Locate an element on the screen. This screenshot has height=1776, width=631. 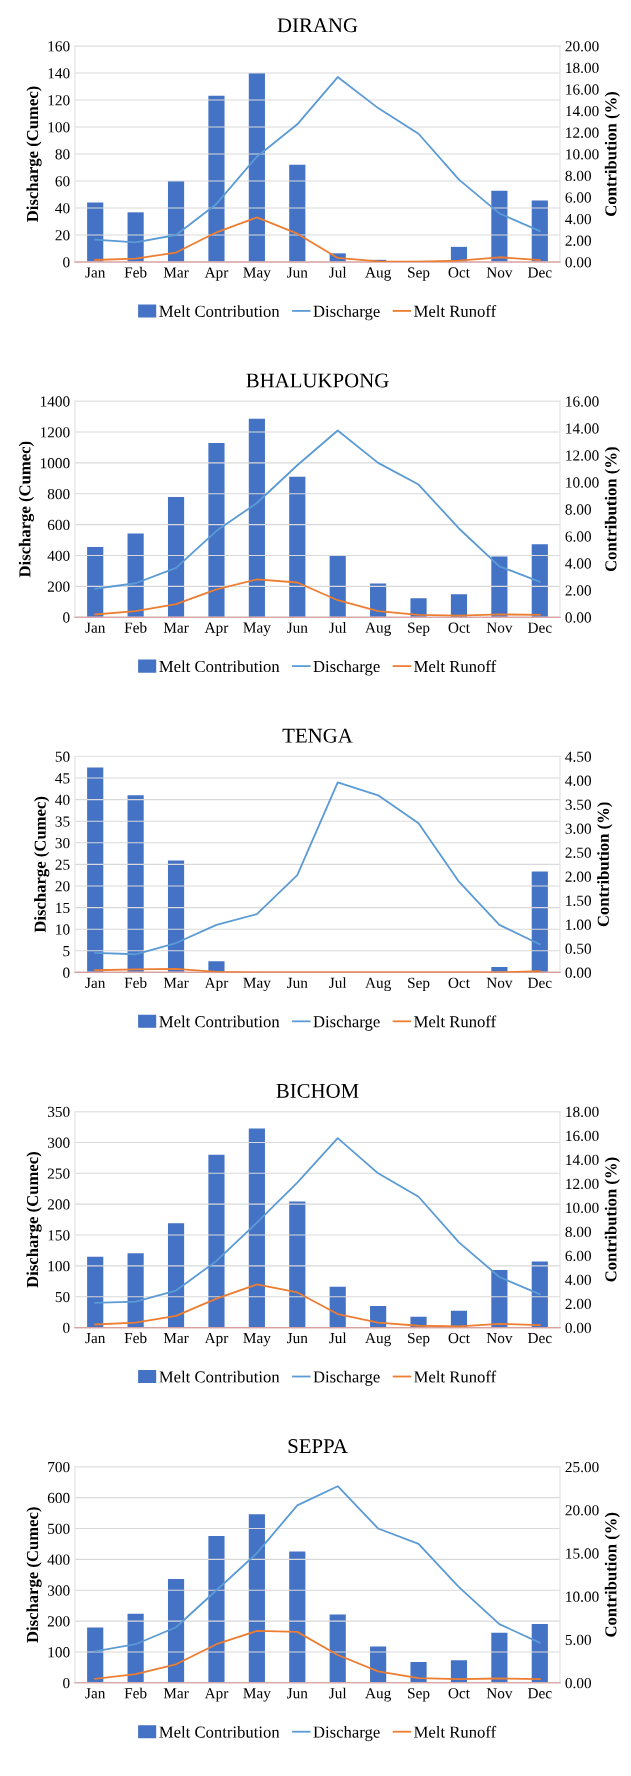
y-tick-label: 250 is located at coordinates (58, 1173).